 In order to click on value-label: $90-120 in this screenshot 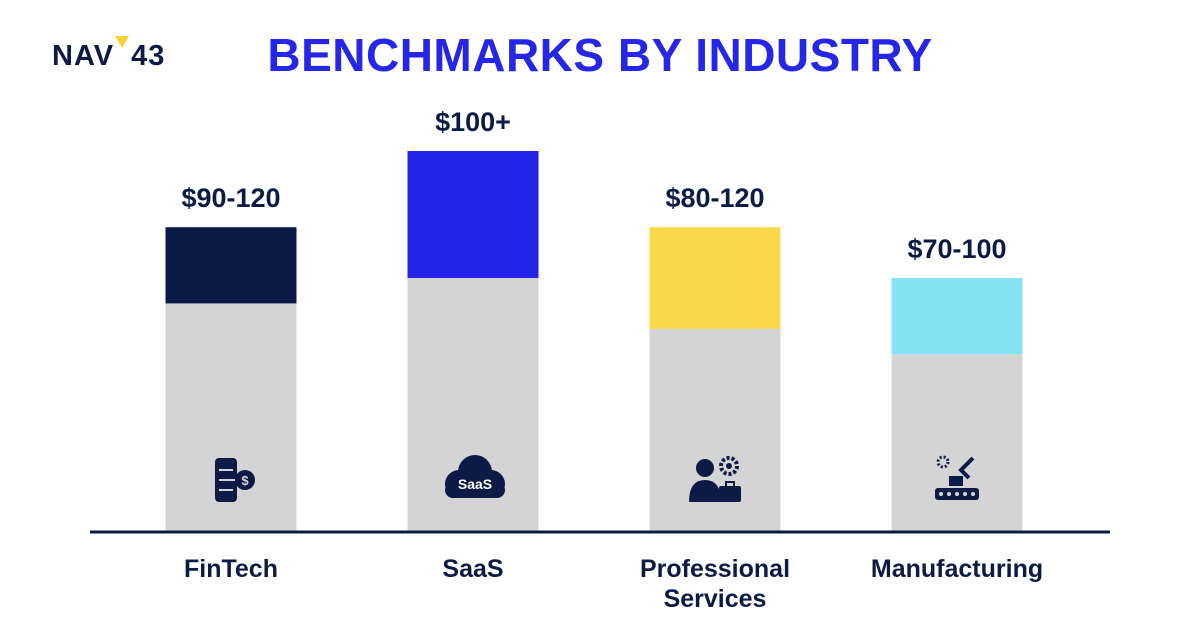, I will do `click(230, 198)`.